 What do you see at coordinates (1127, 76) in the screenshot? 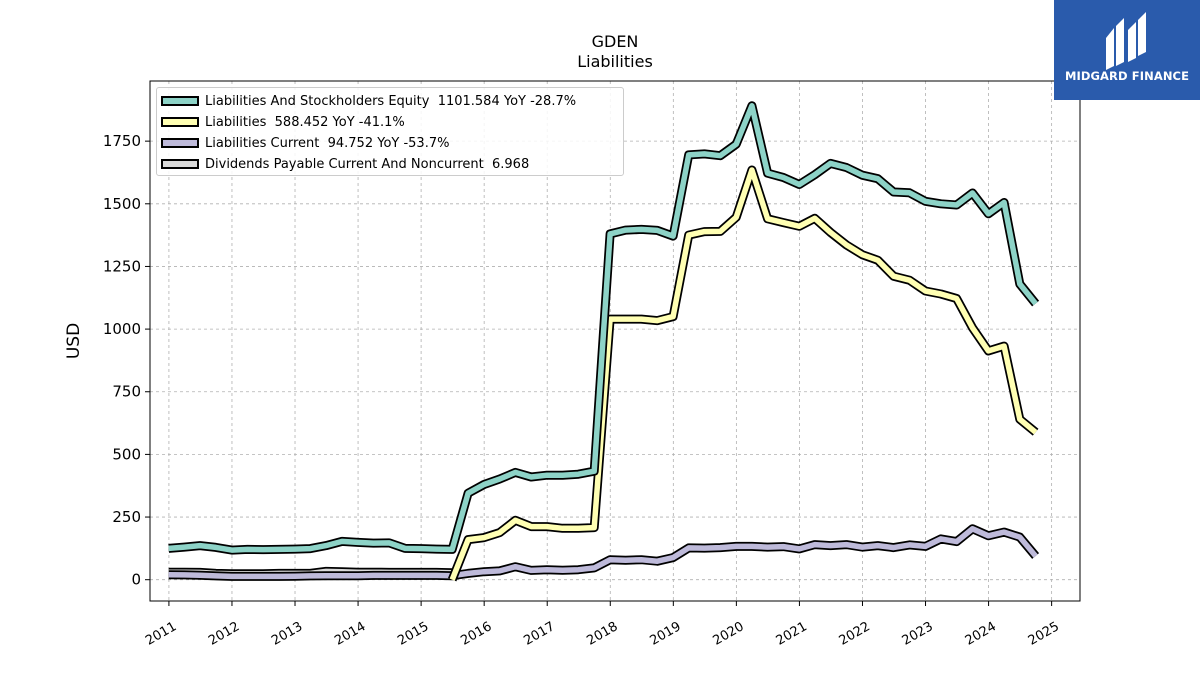
I see `logo-text: MIDGARD FINANCE` at bounding box center [1127, 76].